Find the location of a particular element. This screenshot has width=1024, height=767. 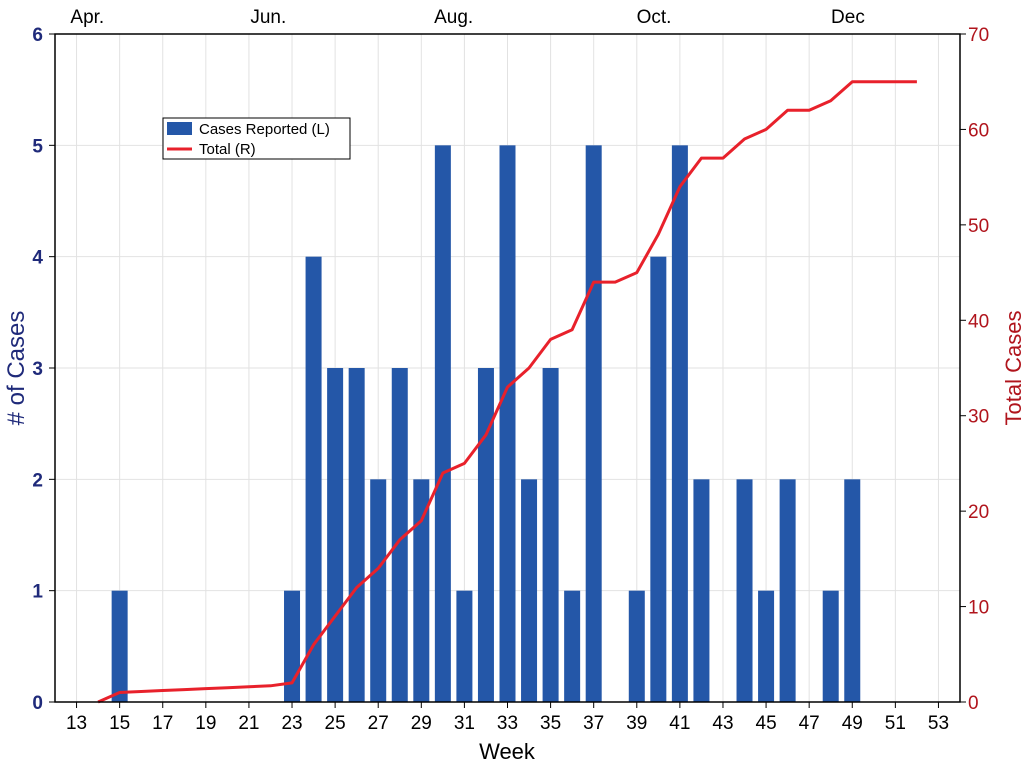

legend-bar-swatch is located at coordinates (179, 128).